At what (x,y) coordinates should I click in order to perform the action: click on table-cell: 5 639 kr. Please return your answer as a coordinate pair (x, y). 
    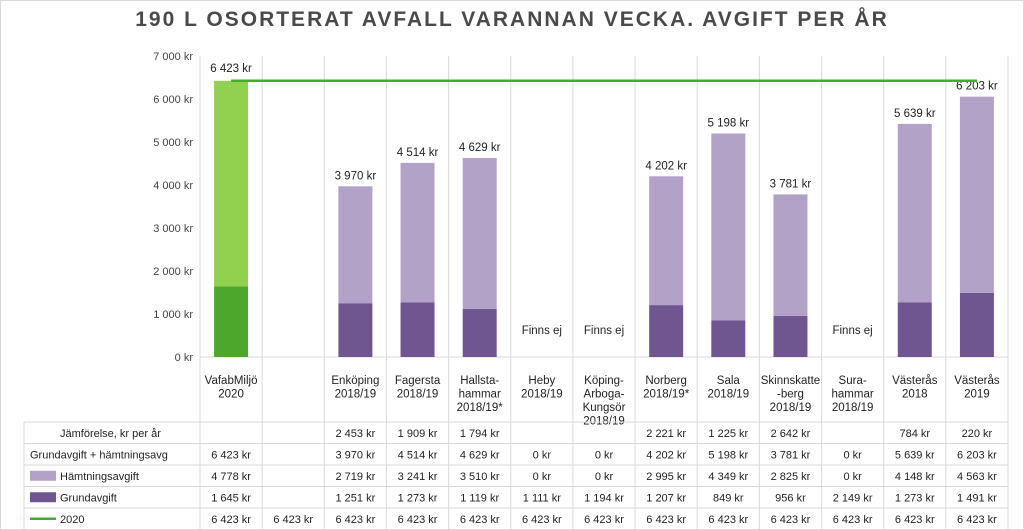
    Looking at the image, I should click on (915, 455).